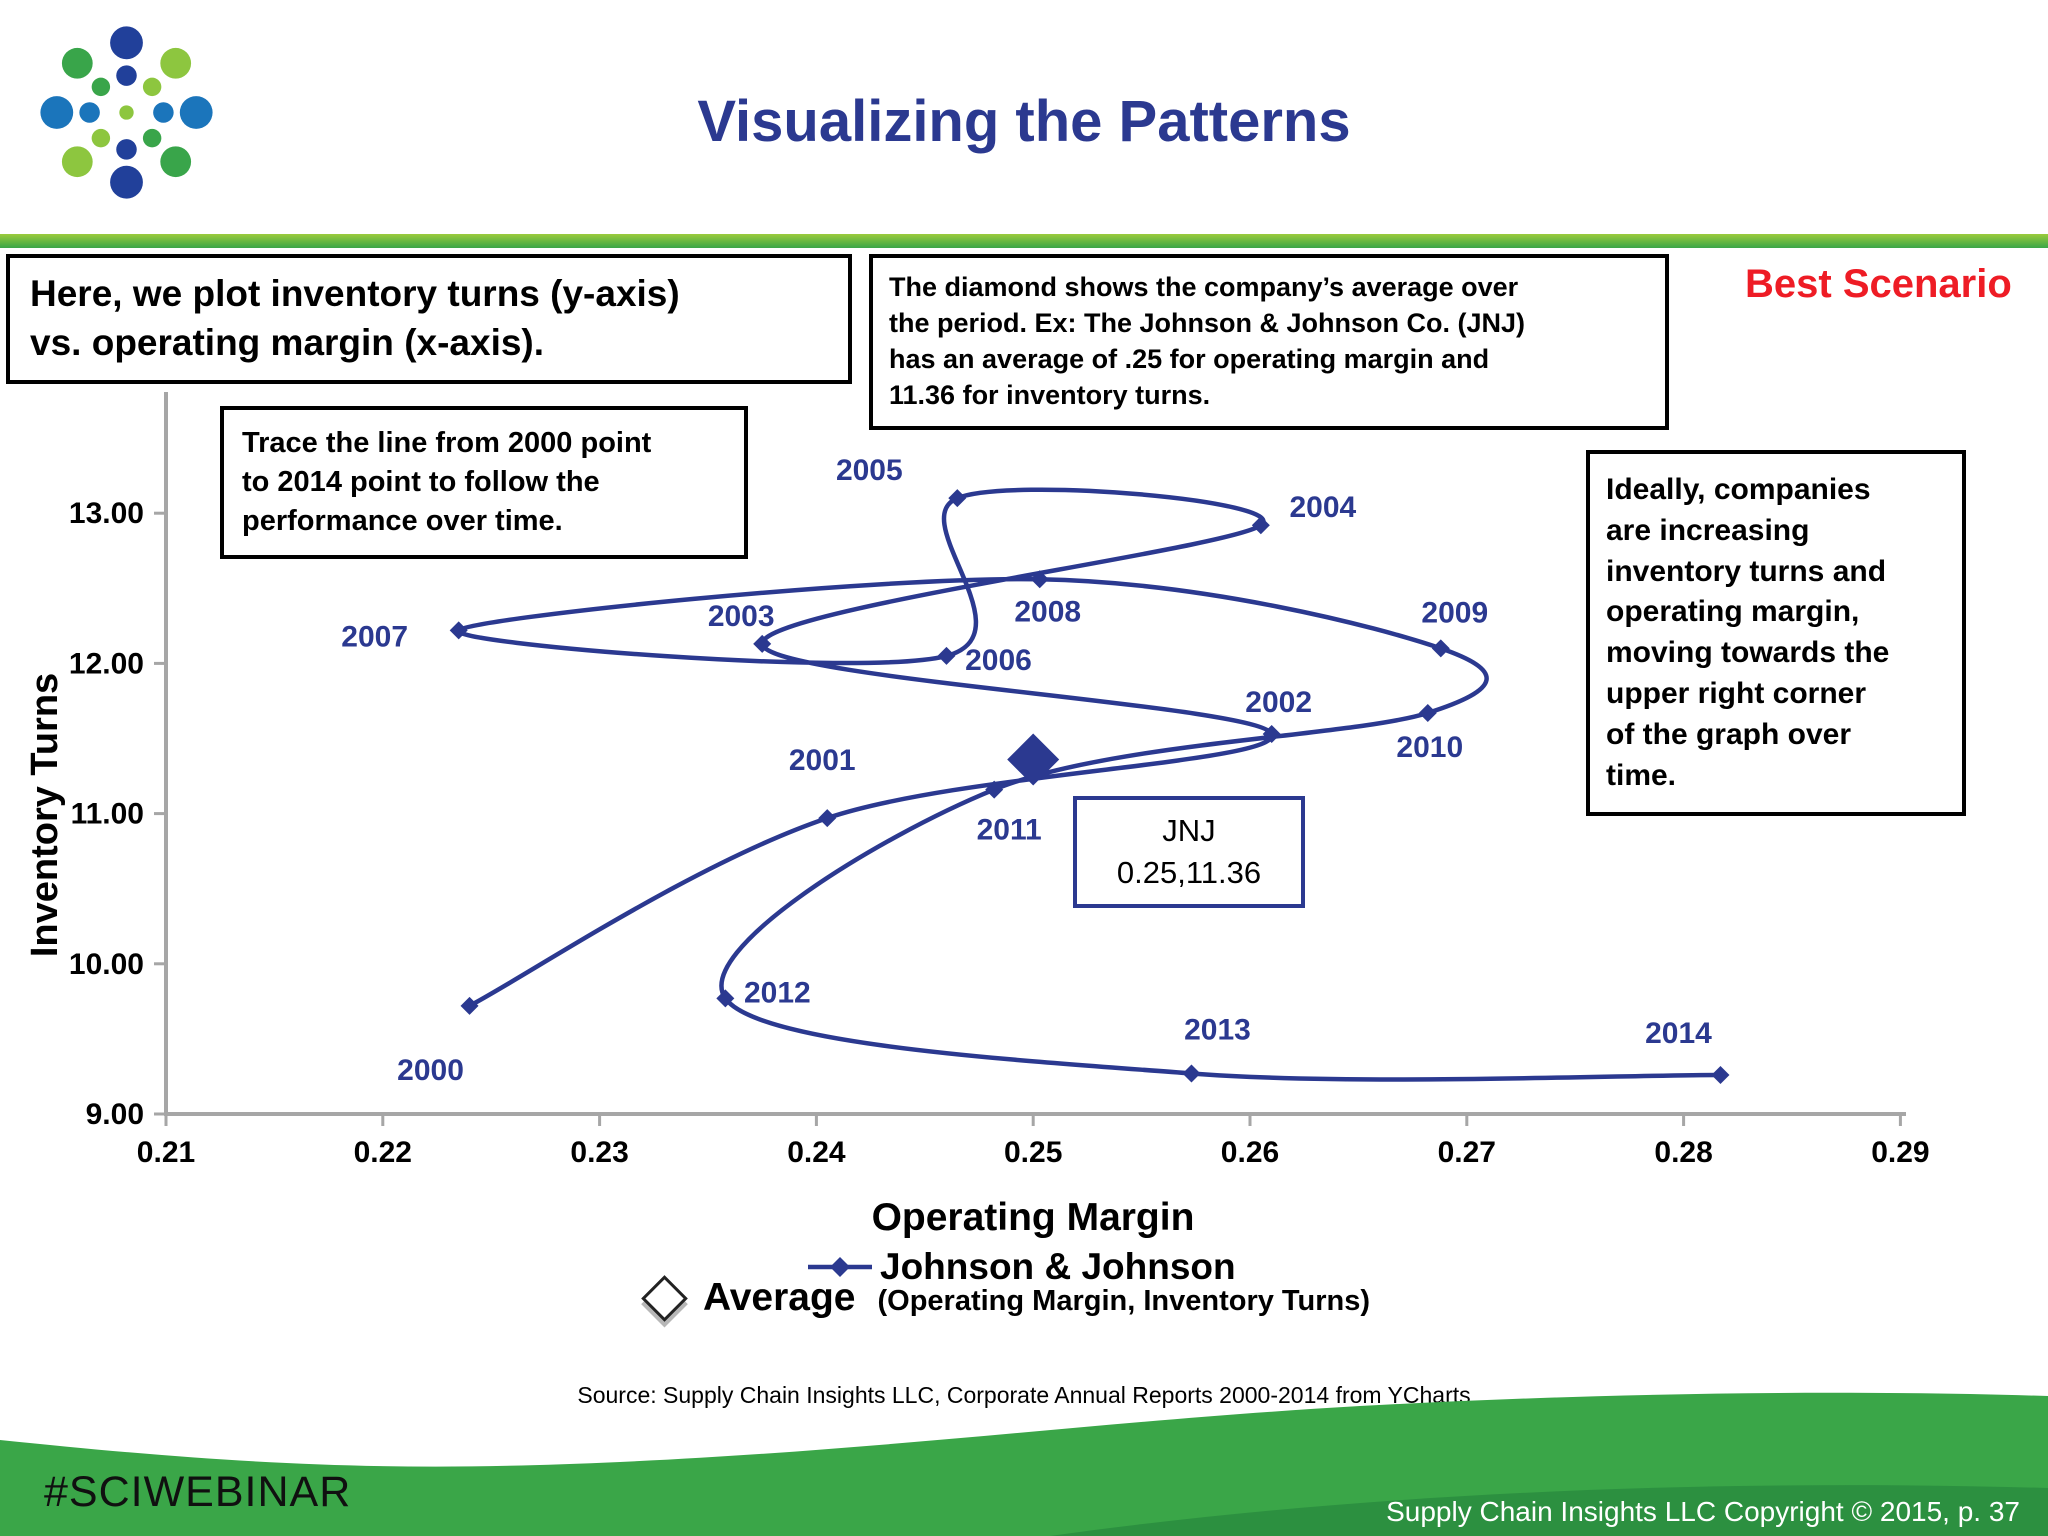 This screenshot has height=1536, width=2048. Describe the element at coordinates (725, 998) in the screenshot. I see `data-point-2012` at that location.